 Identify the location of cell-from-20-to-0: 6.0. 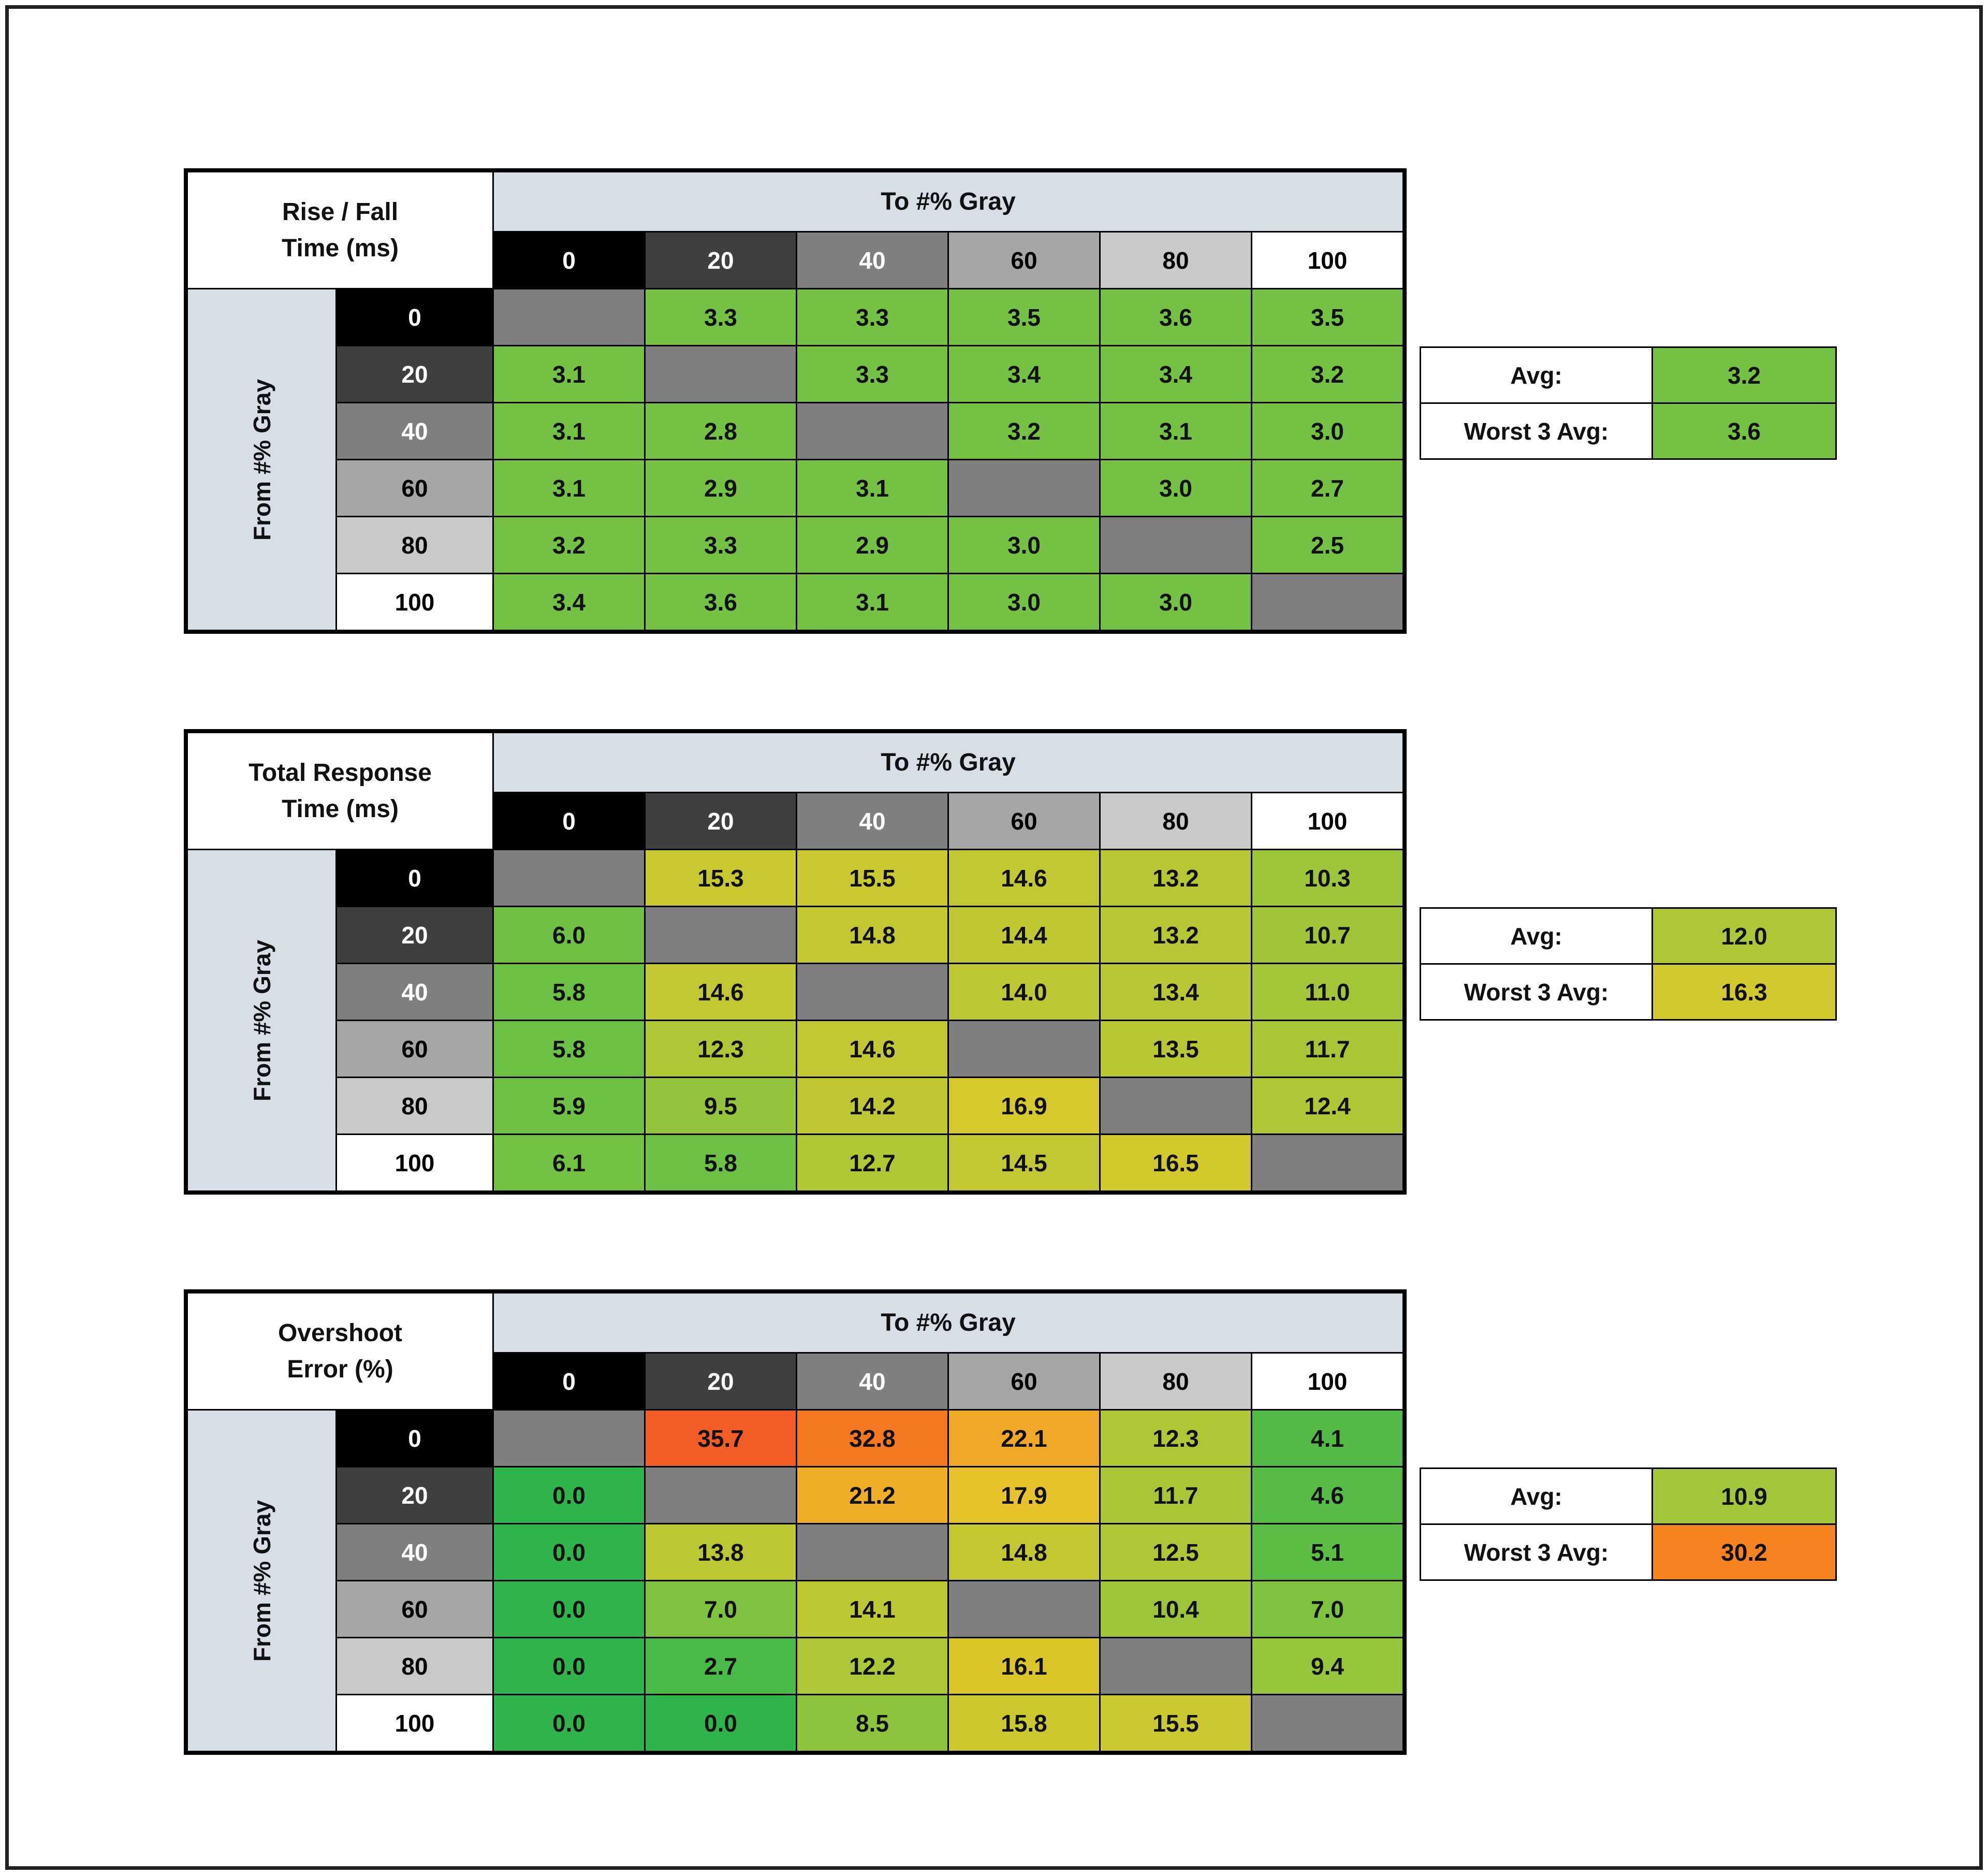
(569, 935).